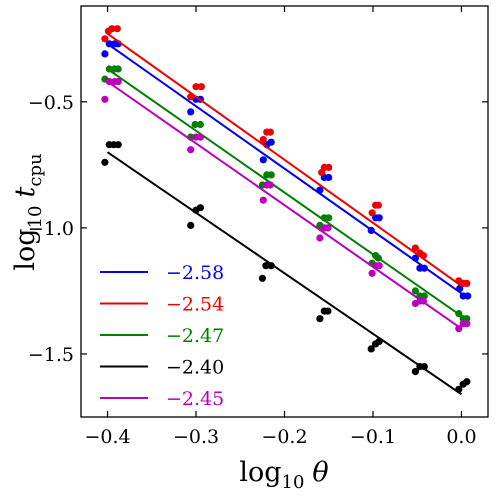 This screenshot has height=498, width=498. I want to click on y-axis-title-sub: 10, so click(35, 216).